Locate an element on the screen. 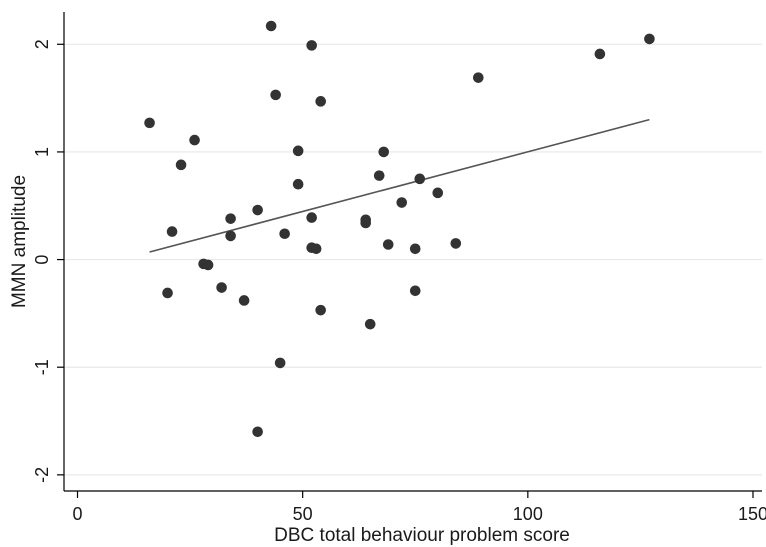 This screenshot has width=766, height=547. x-tick-label: 100 is located at coordinates (528, 514).